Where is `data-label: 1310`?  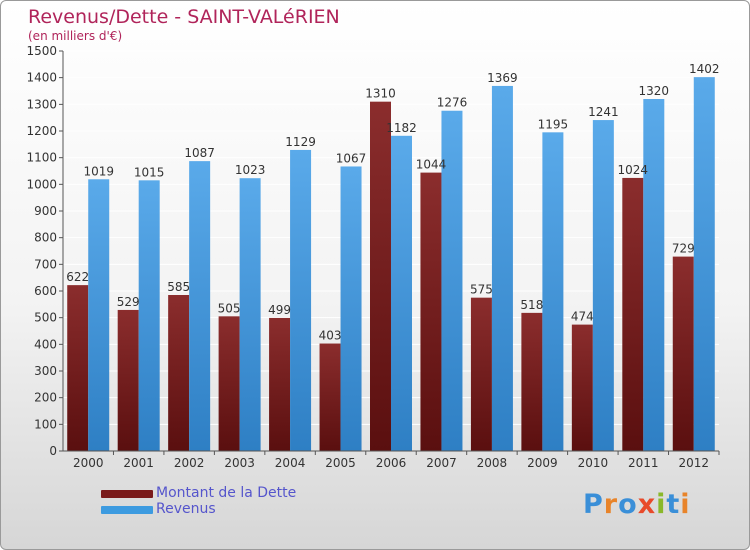
data-label: 1310 is located at coordinates (380, 94).